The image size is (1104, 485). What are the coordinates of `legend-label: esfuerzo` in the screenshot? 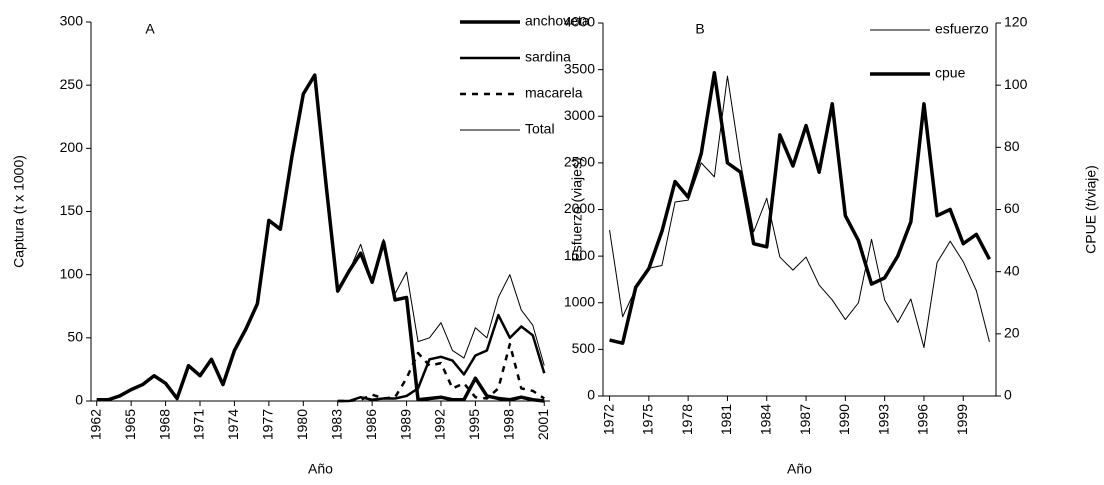 It's located at (962, 29).